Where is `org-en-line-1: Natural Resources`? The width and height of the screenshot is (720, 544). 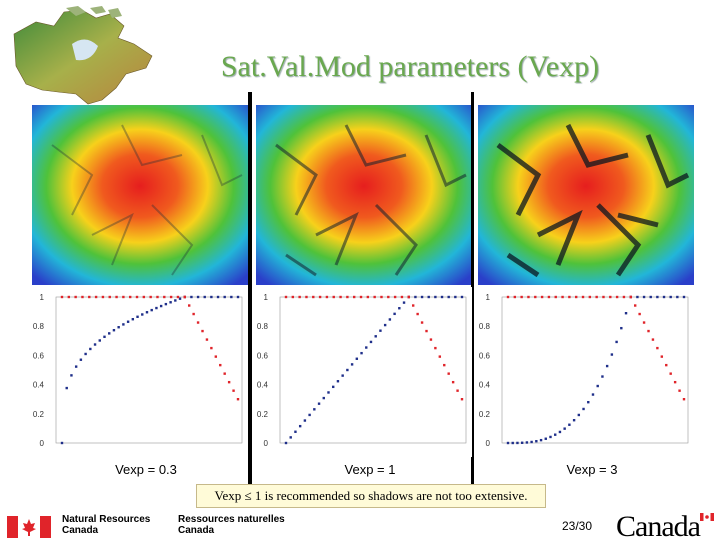
org-en-line-1: Natural Resources is located at coordinates (106, 519).